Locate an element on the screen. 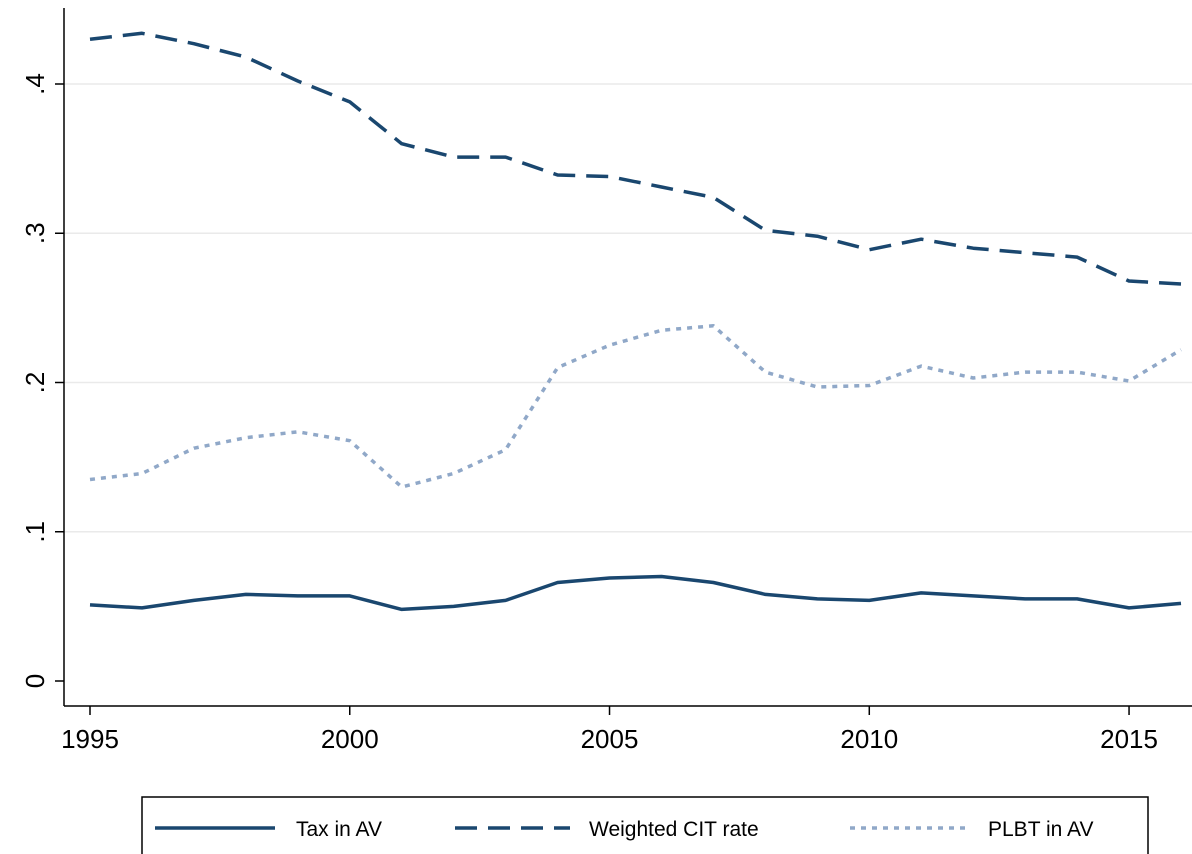 The width and height of the screenshot is (1192, 854). legend-label-1: Weighted CIT rate is located at coordinates (674, 829).